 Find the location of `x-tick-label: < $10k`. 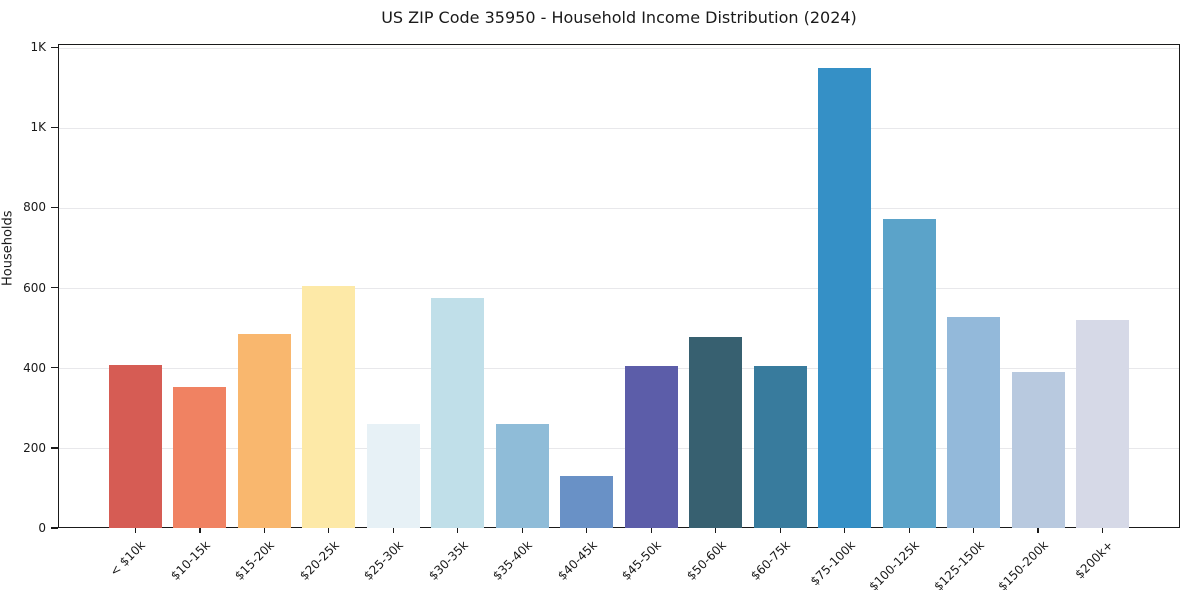

x-tick-label: < $10k is located at coordinates (128, 558).